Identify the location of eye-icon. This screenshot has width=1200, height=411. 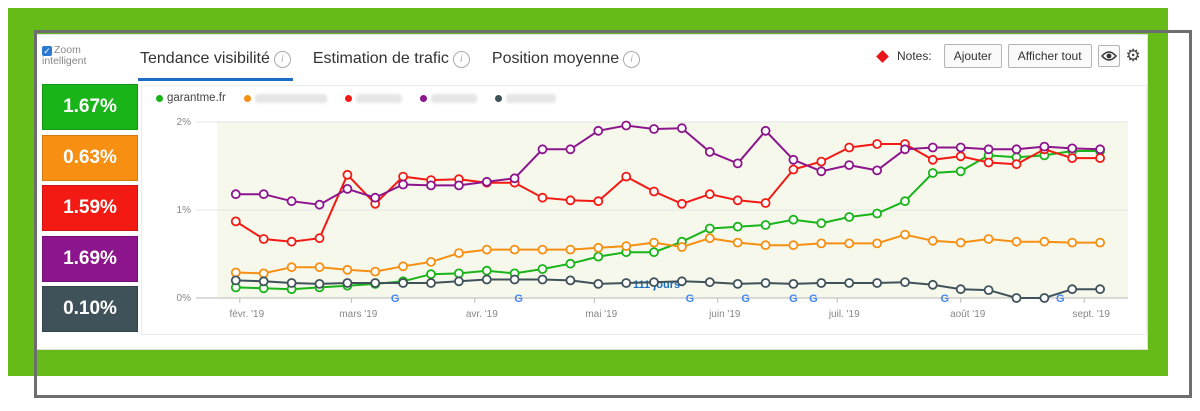
(1108, 56).